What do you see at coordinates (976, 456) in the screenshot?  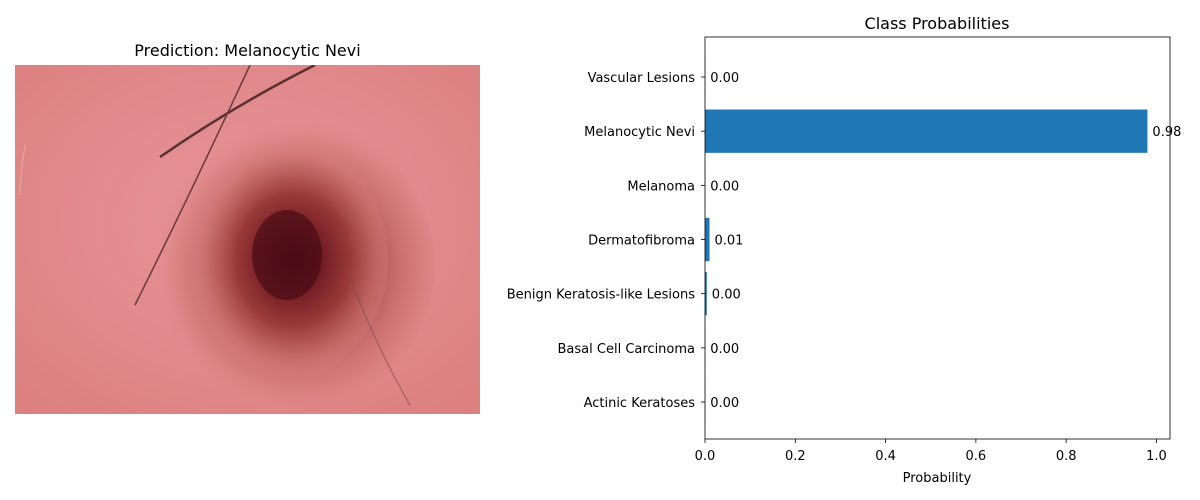 I see `x-tick-label: 0.6` at bounding box center [976, 456].